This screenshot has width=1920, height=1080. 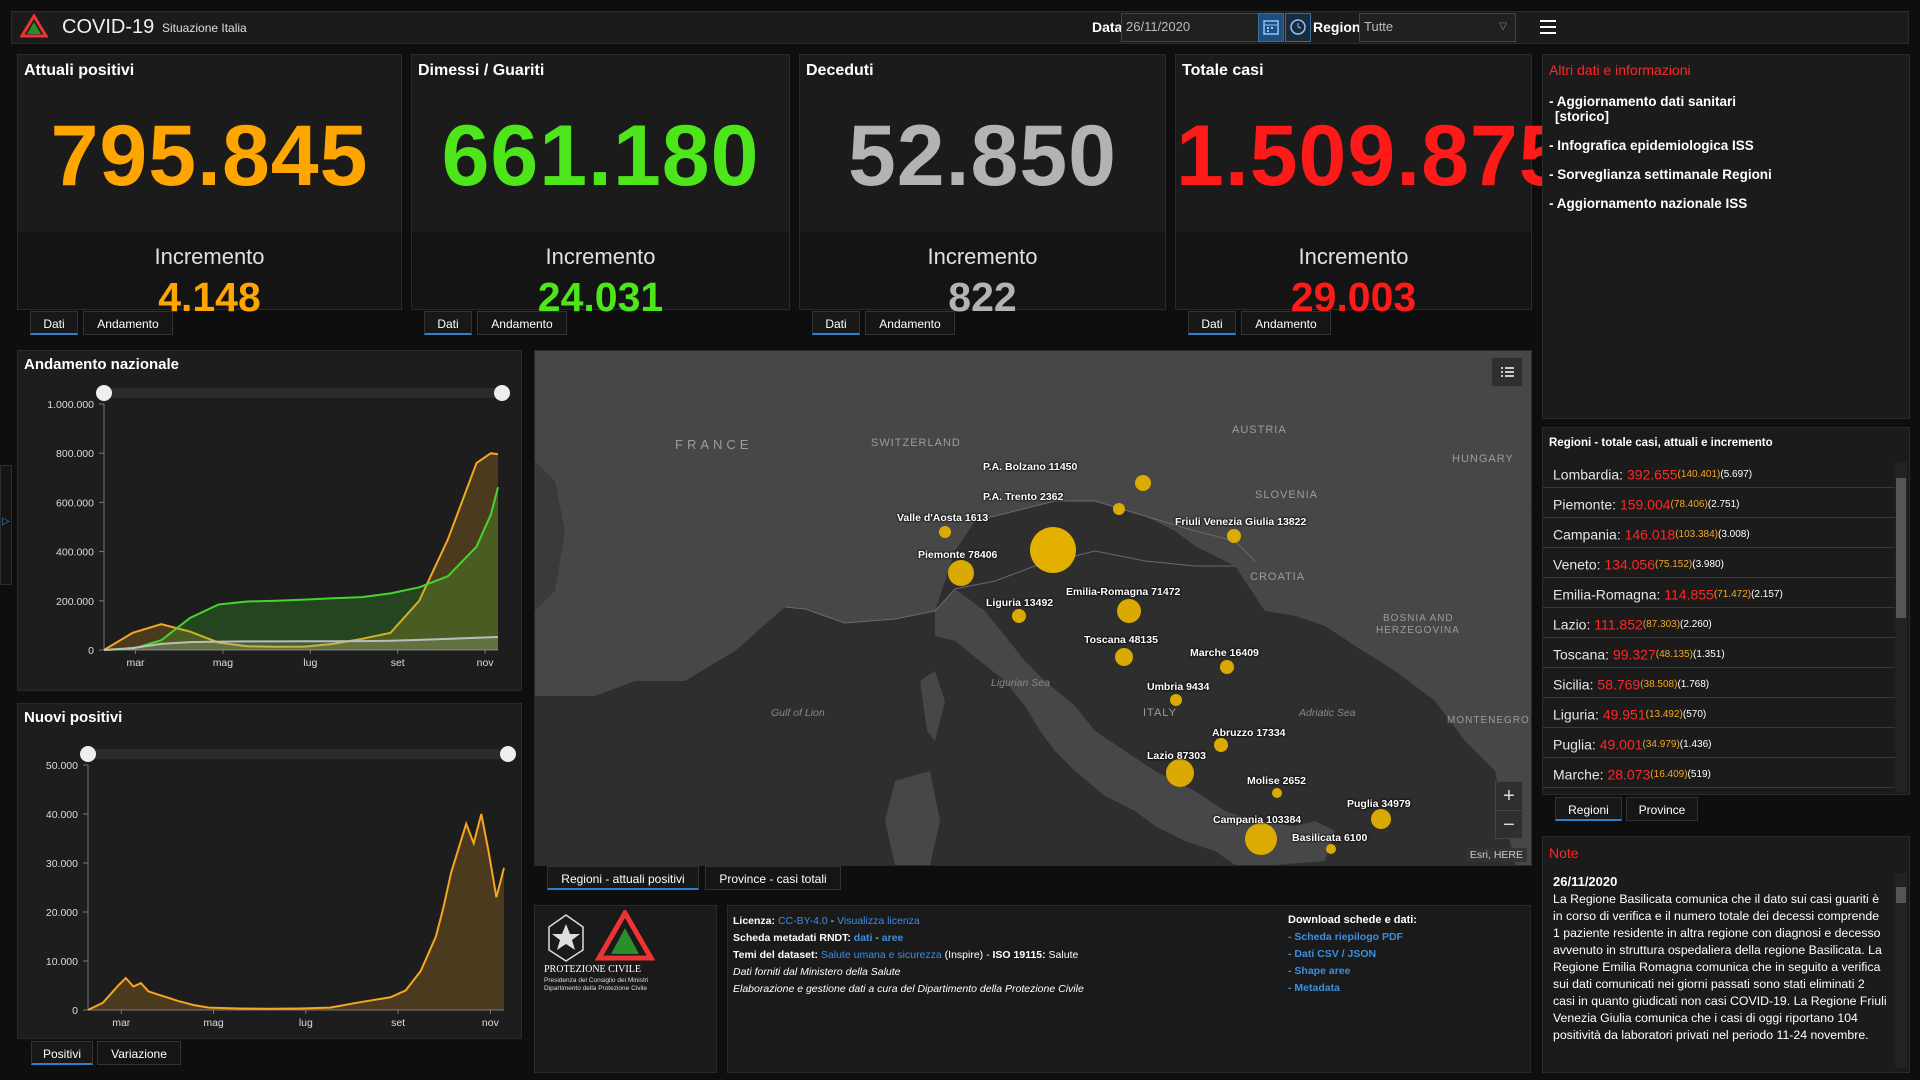 What do you see at coordinates (1319, 971) in the screenshot?
I see `download-shape-link: - Shape aree` at bounding box center [1319, 971].